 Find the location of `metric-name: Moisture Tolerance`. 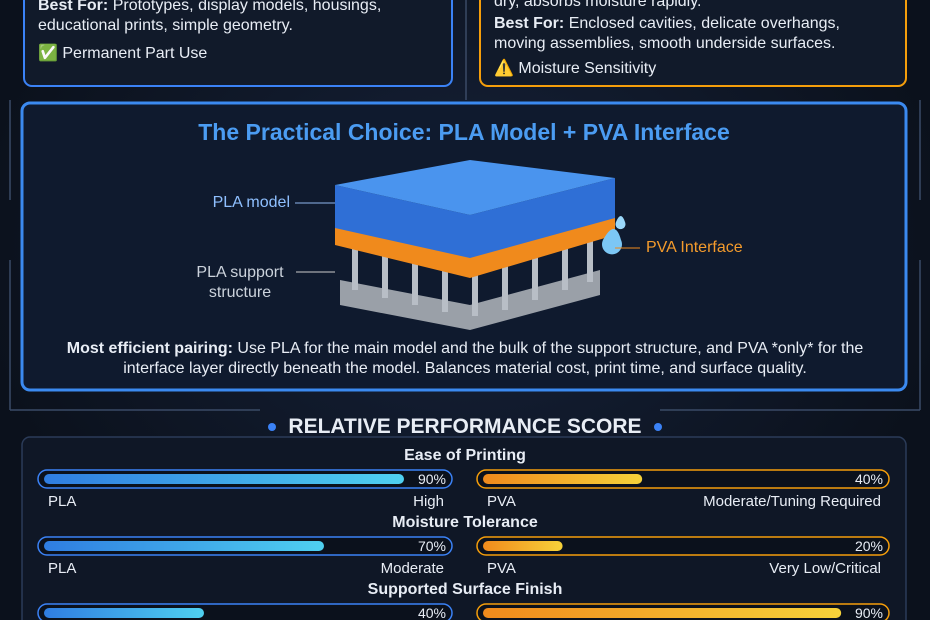

metric-name: Moisture Tolerance is located at coordinates (465, 522).